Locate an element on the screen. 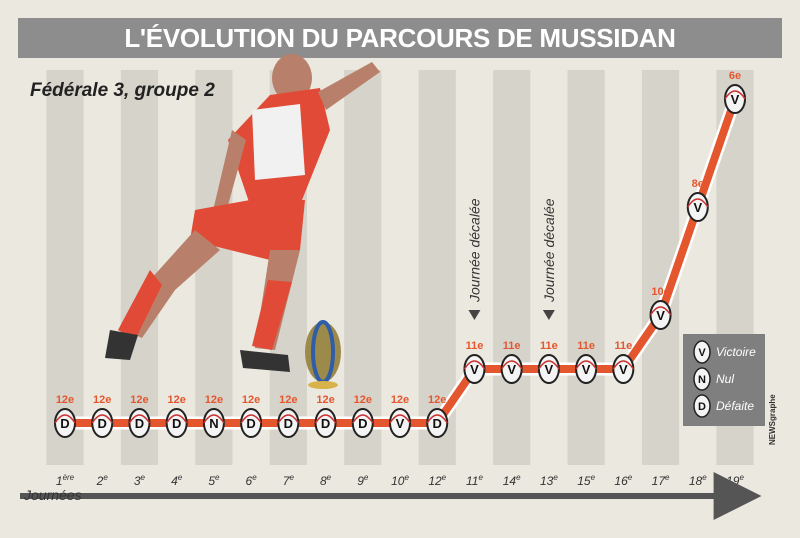 Image resolution: width=800 pixels, height=538 pixels. legend-code: D is located at coordinates (702, 407).